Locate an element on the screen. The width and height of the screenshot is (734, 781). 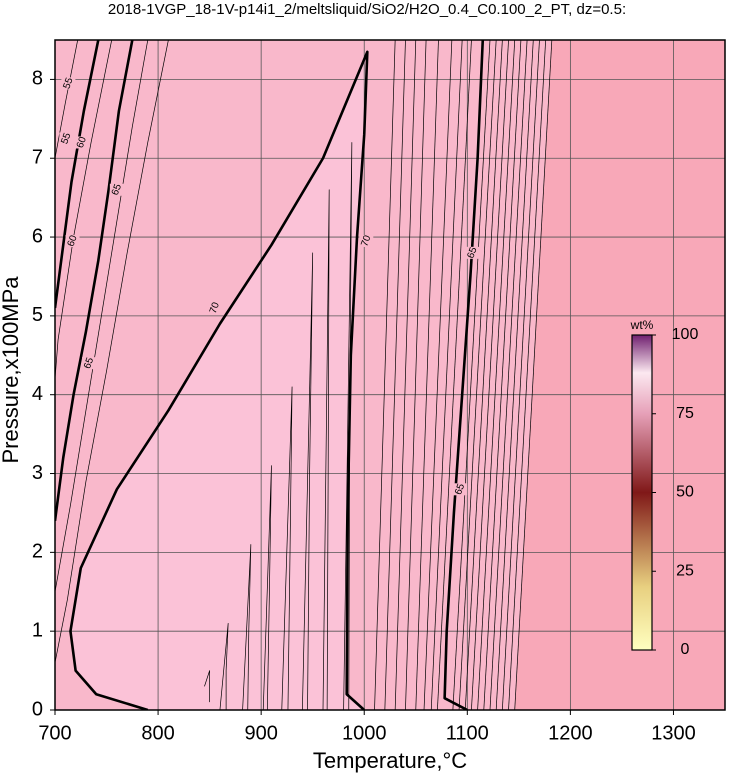
y-tick-label: 5 is located at coordinates (37, 315).